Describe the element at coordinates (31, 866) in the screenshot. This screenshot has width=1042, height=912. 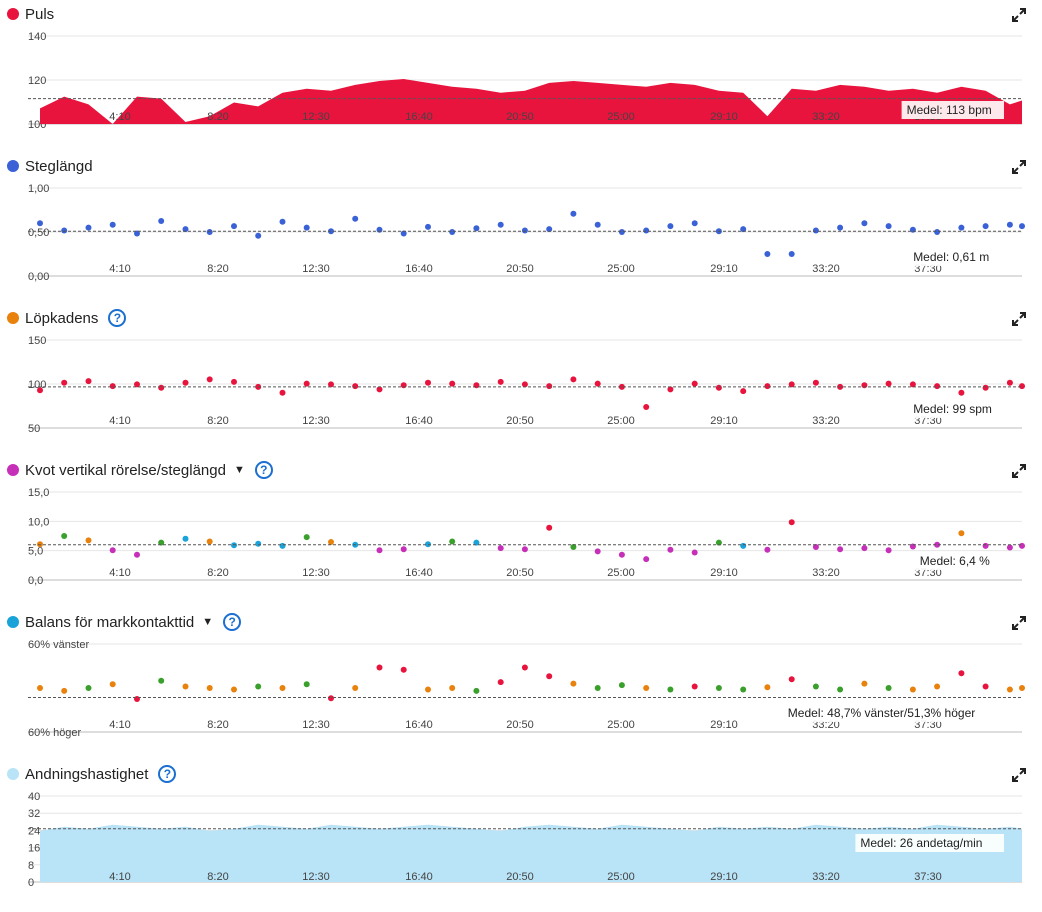
I see `y-tick-label: 8` at that location.